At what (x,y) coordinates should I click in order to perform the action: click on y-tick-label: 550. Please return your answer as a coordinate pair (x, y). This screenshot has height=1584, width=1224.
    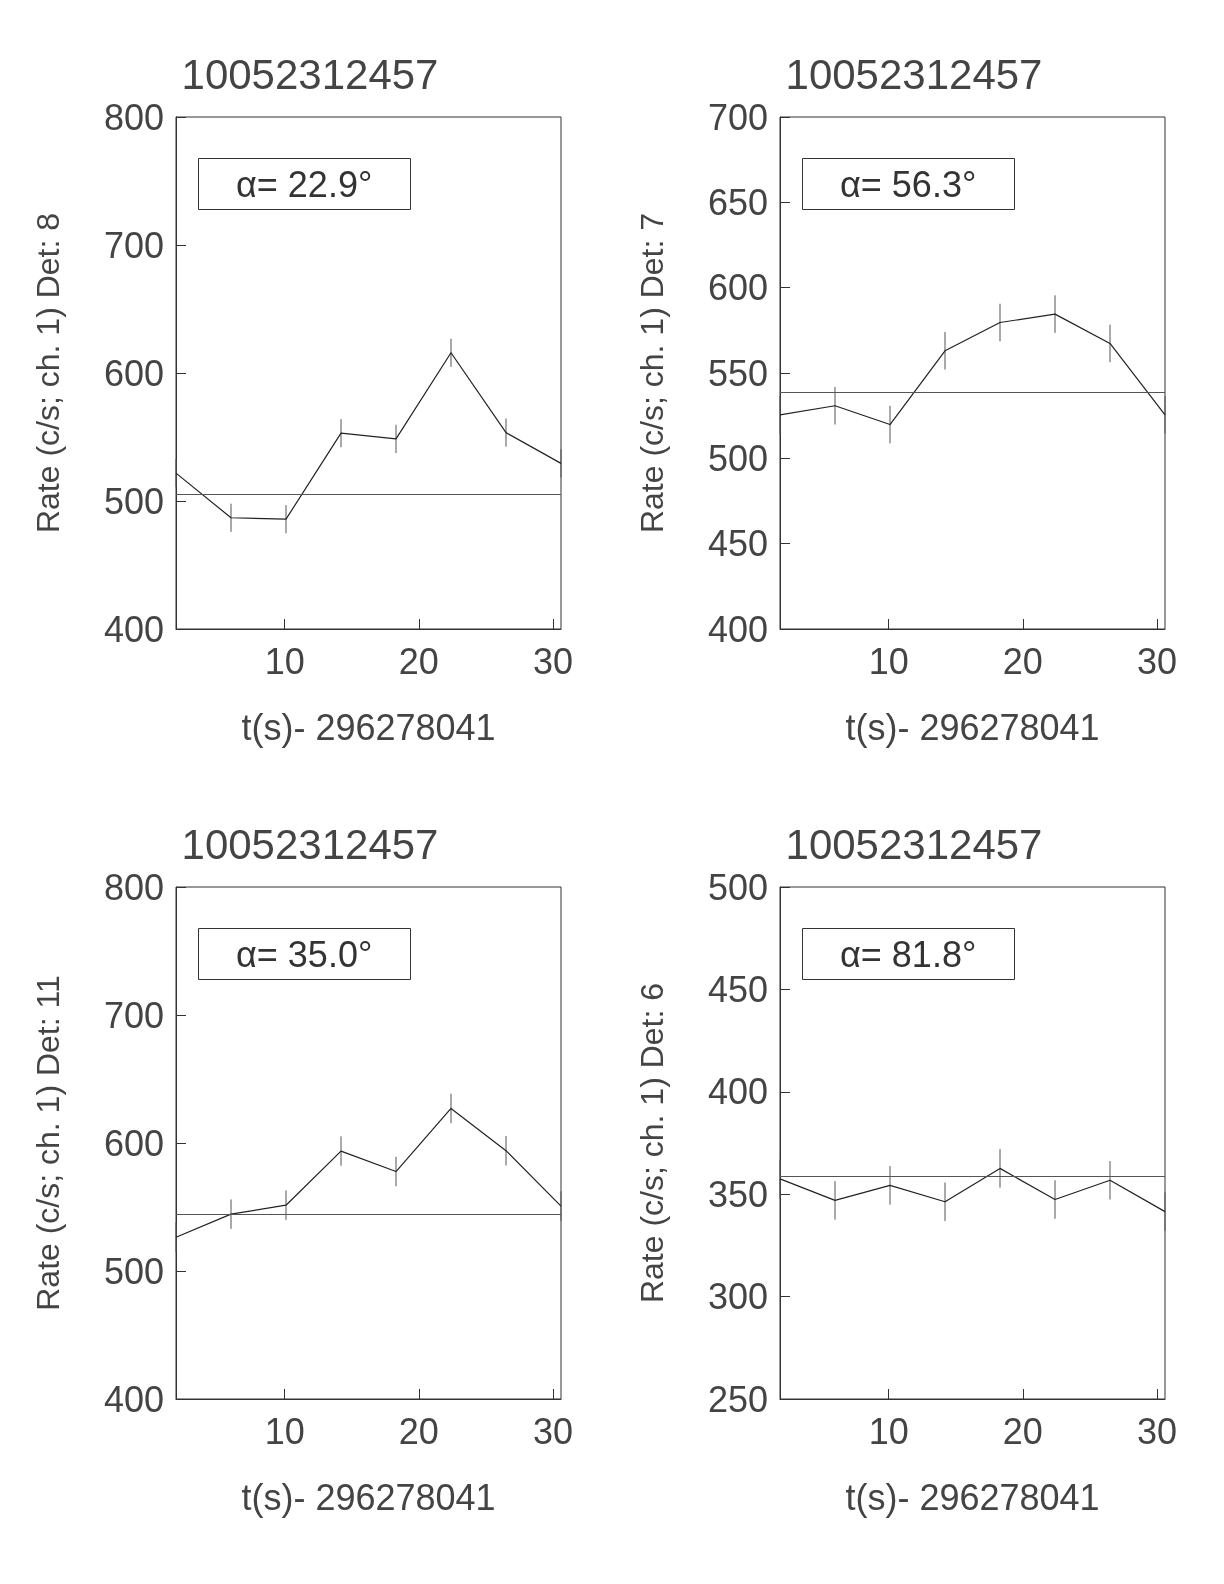
    Looking at the image, I should click on (737, 373).